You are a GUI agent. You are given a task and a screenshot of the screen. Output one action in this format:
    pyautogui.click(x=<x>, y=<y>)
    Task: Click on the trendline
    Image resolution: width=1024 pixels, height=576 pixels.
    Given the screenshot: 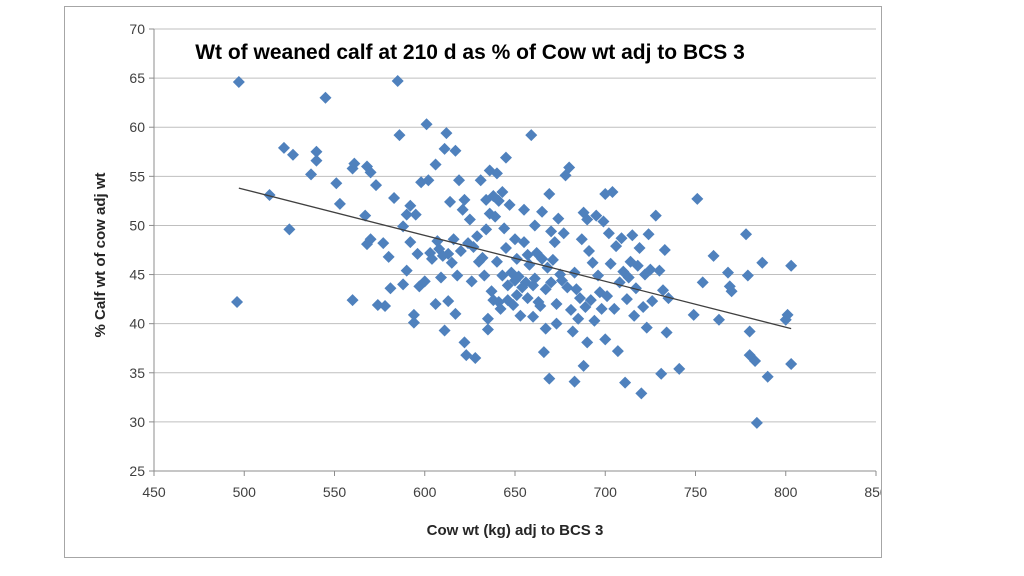 What is the action you would take?
    pyautogui.click(x=515, y=258)
    